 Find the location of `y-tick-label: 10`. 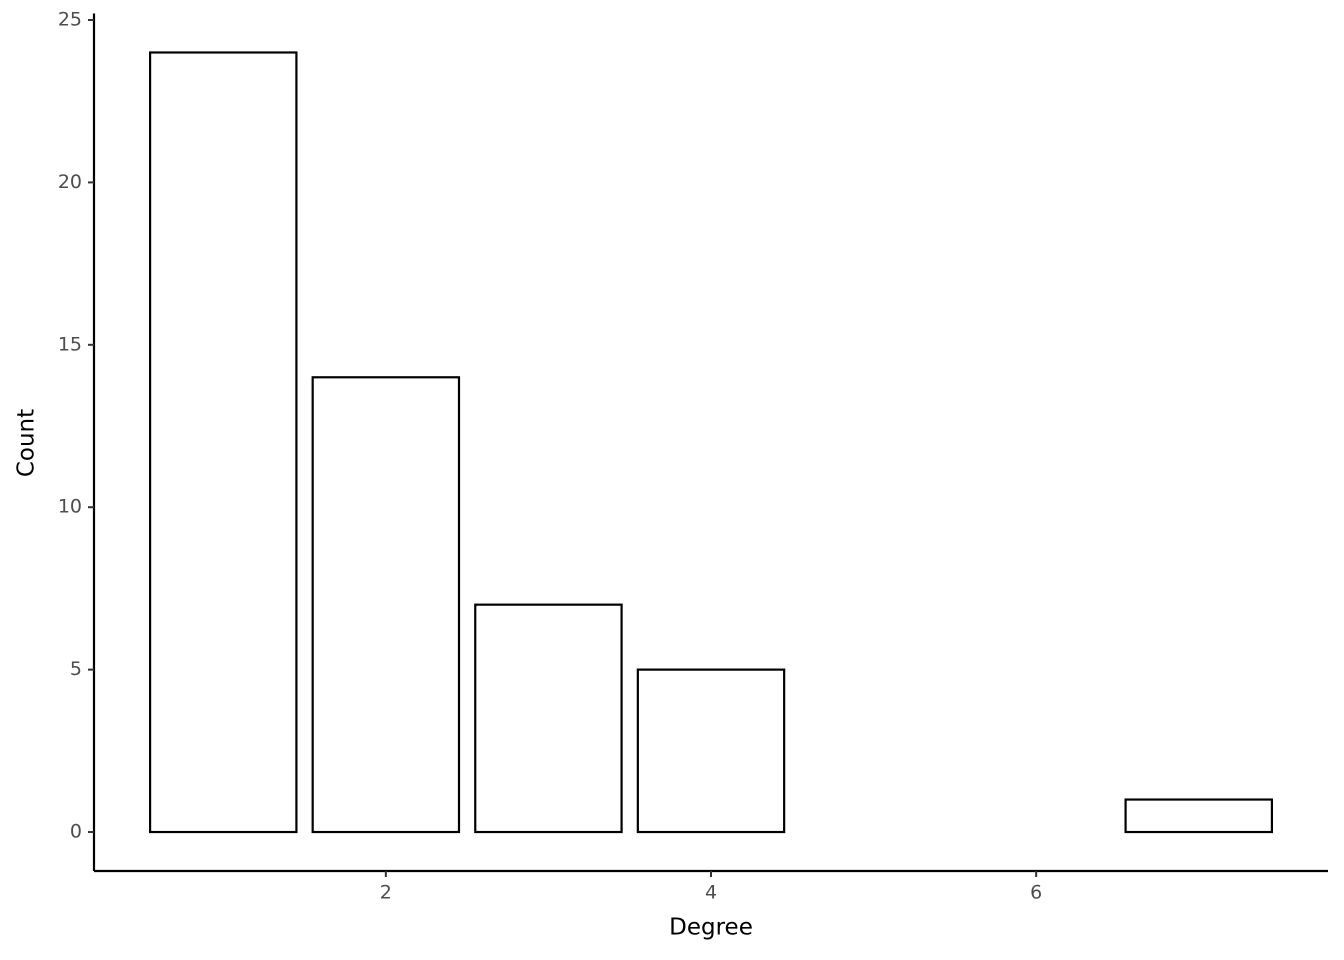

y-tick-label: 10 is located at coordinates (70, 507).